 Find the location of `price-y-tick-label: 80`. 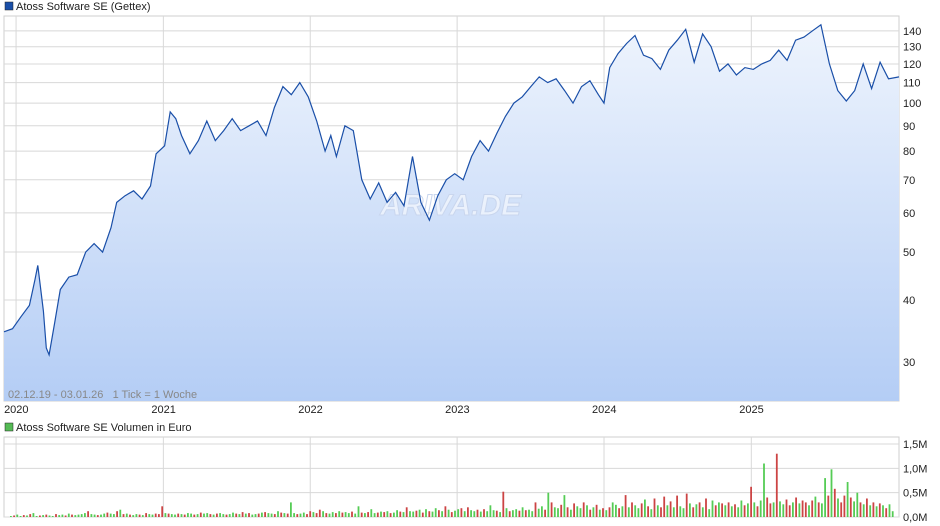

price-y-tick-label: 80 is located at coordinates (909, 152).